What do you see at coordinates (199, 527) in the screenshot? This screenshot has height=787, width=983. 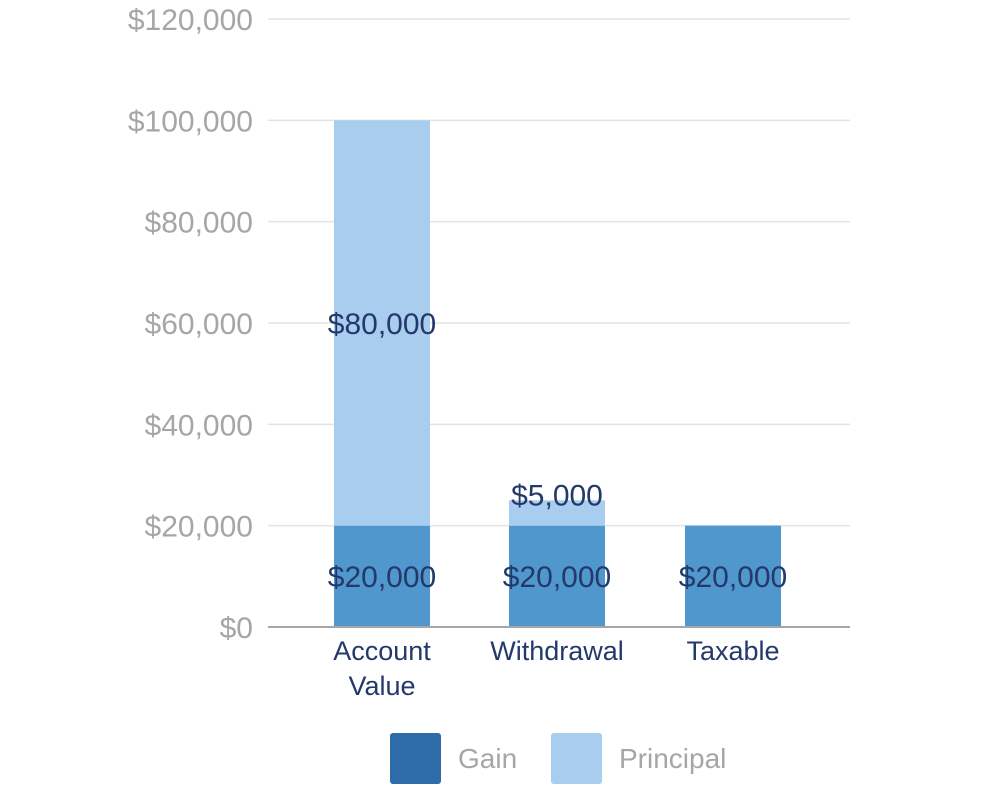 I see `y-tick-label: $20,000` at bounding box center [199, 527].